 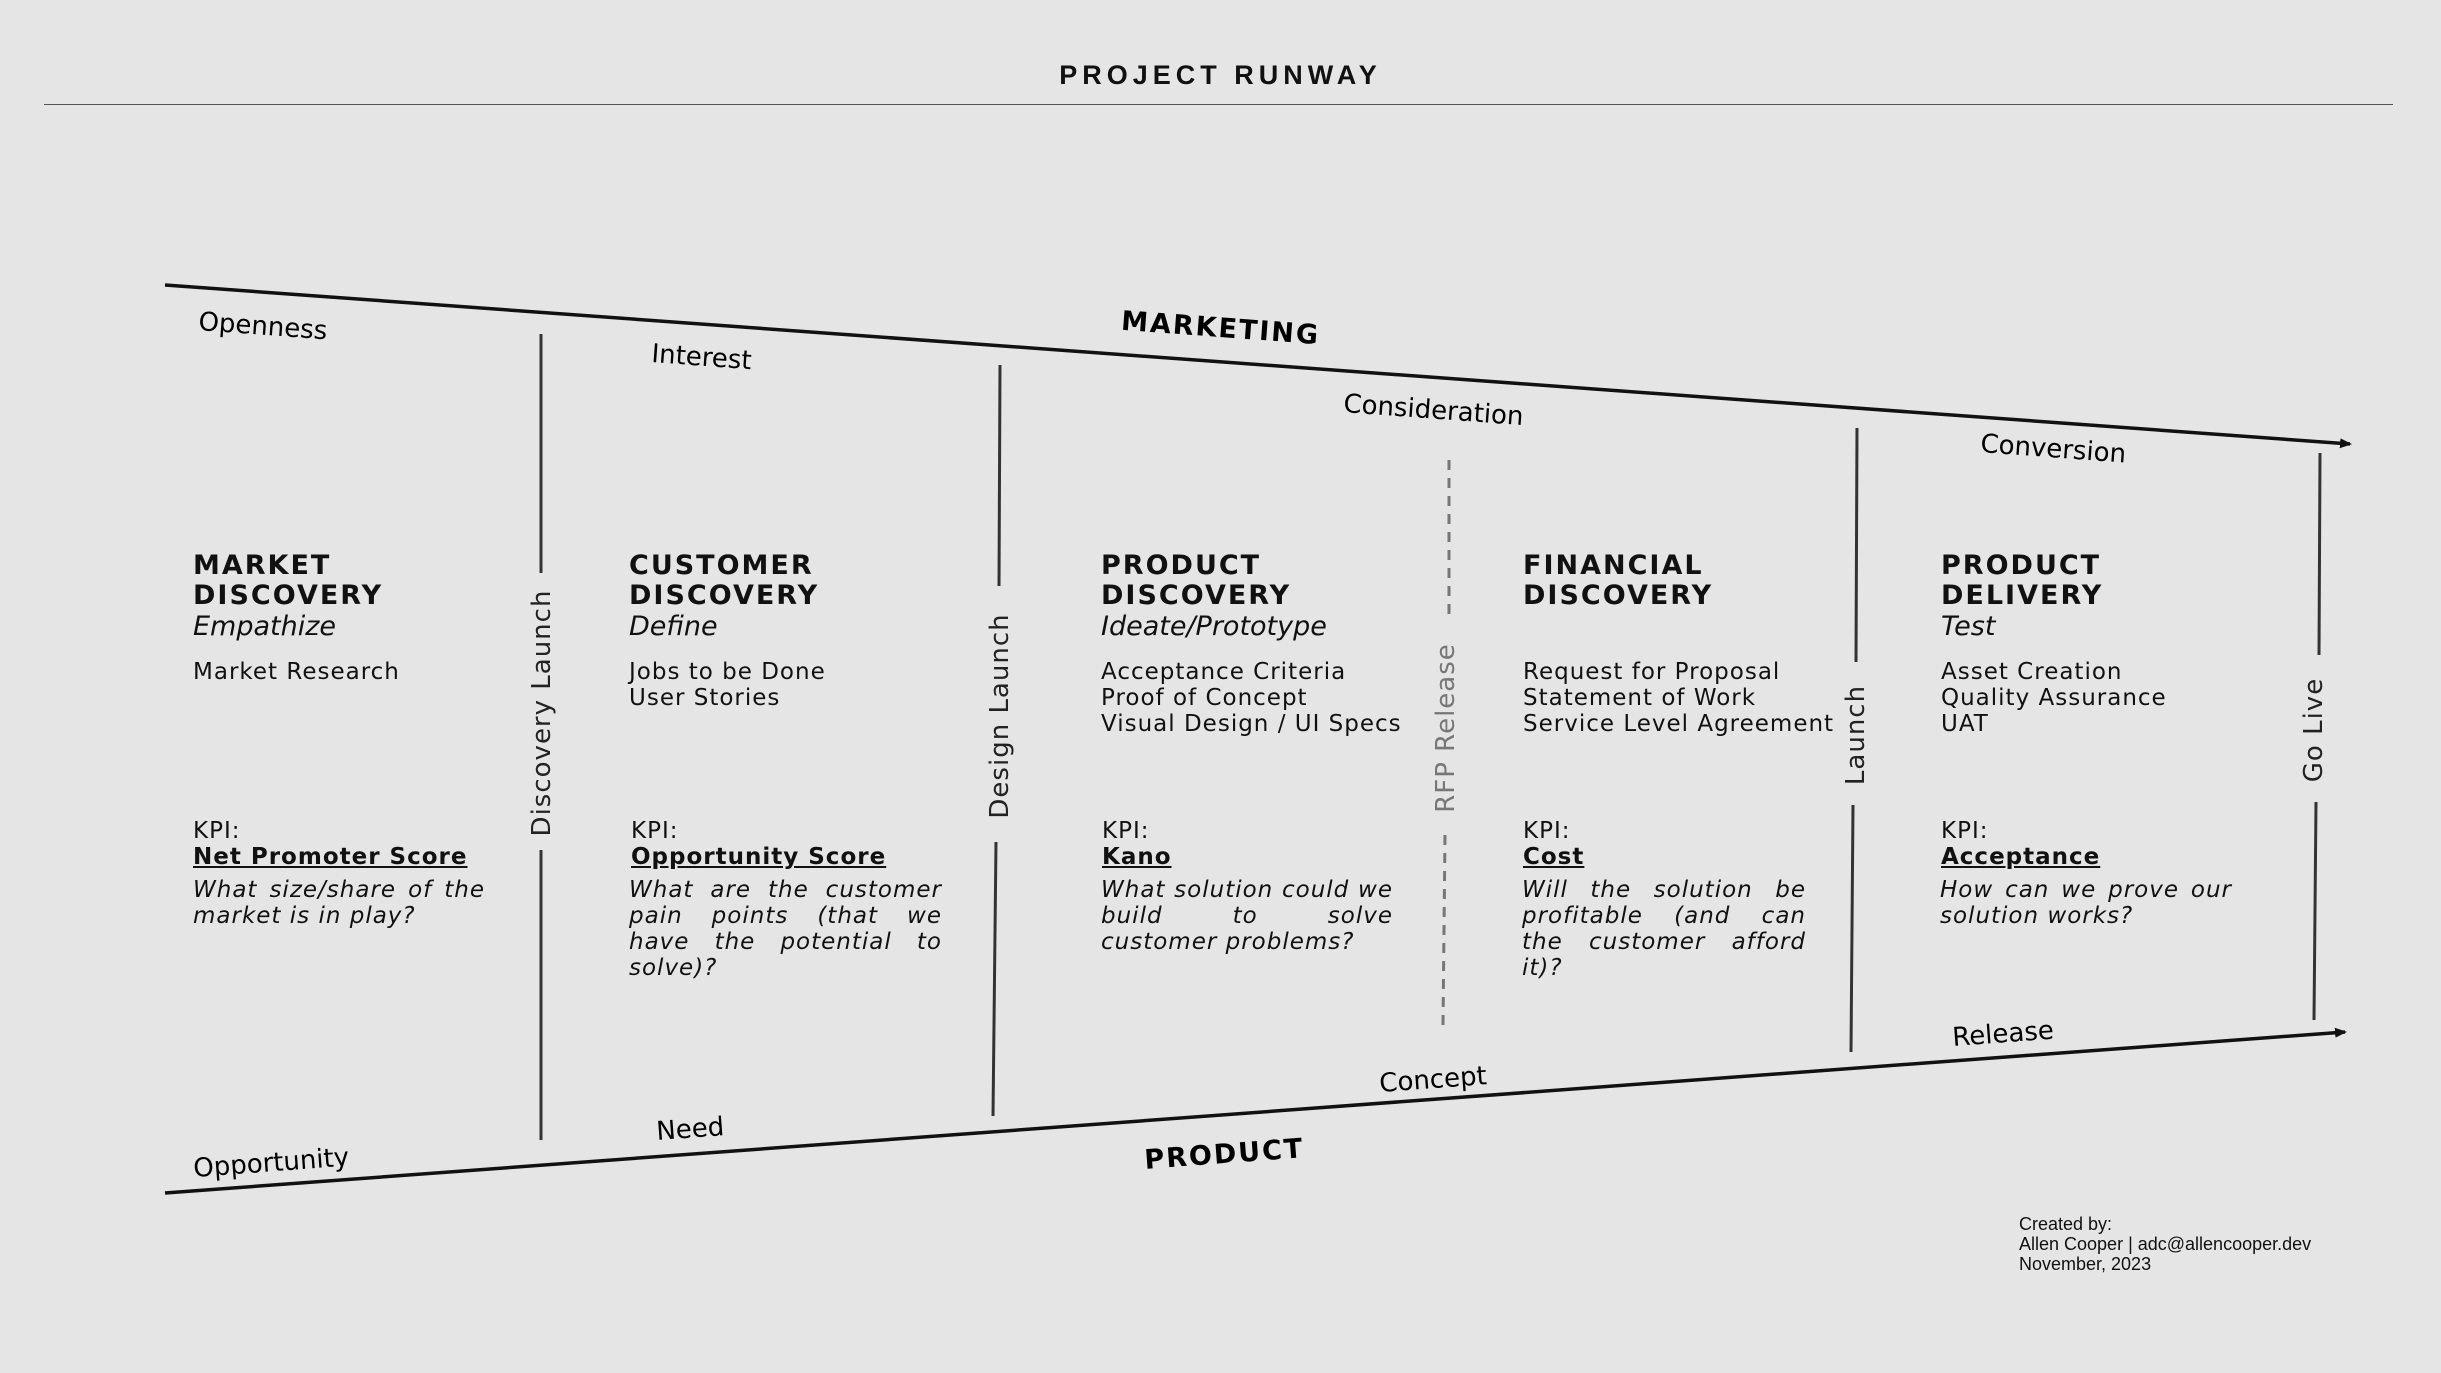 What do you see at coordinates (721, 565) in the screenshot?
I see `phase-title-line: CUSTOMER` at bounding box center [721, 565].